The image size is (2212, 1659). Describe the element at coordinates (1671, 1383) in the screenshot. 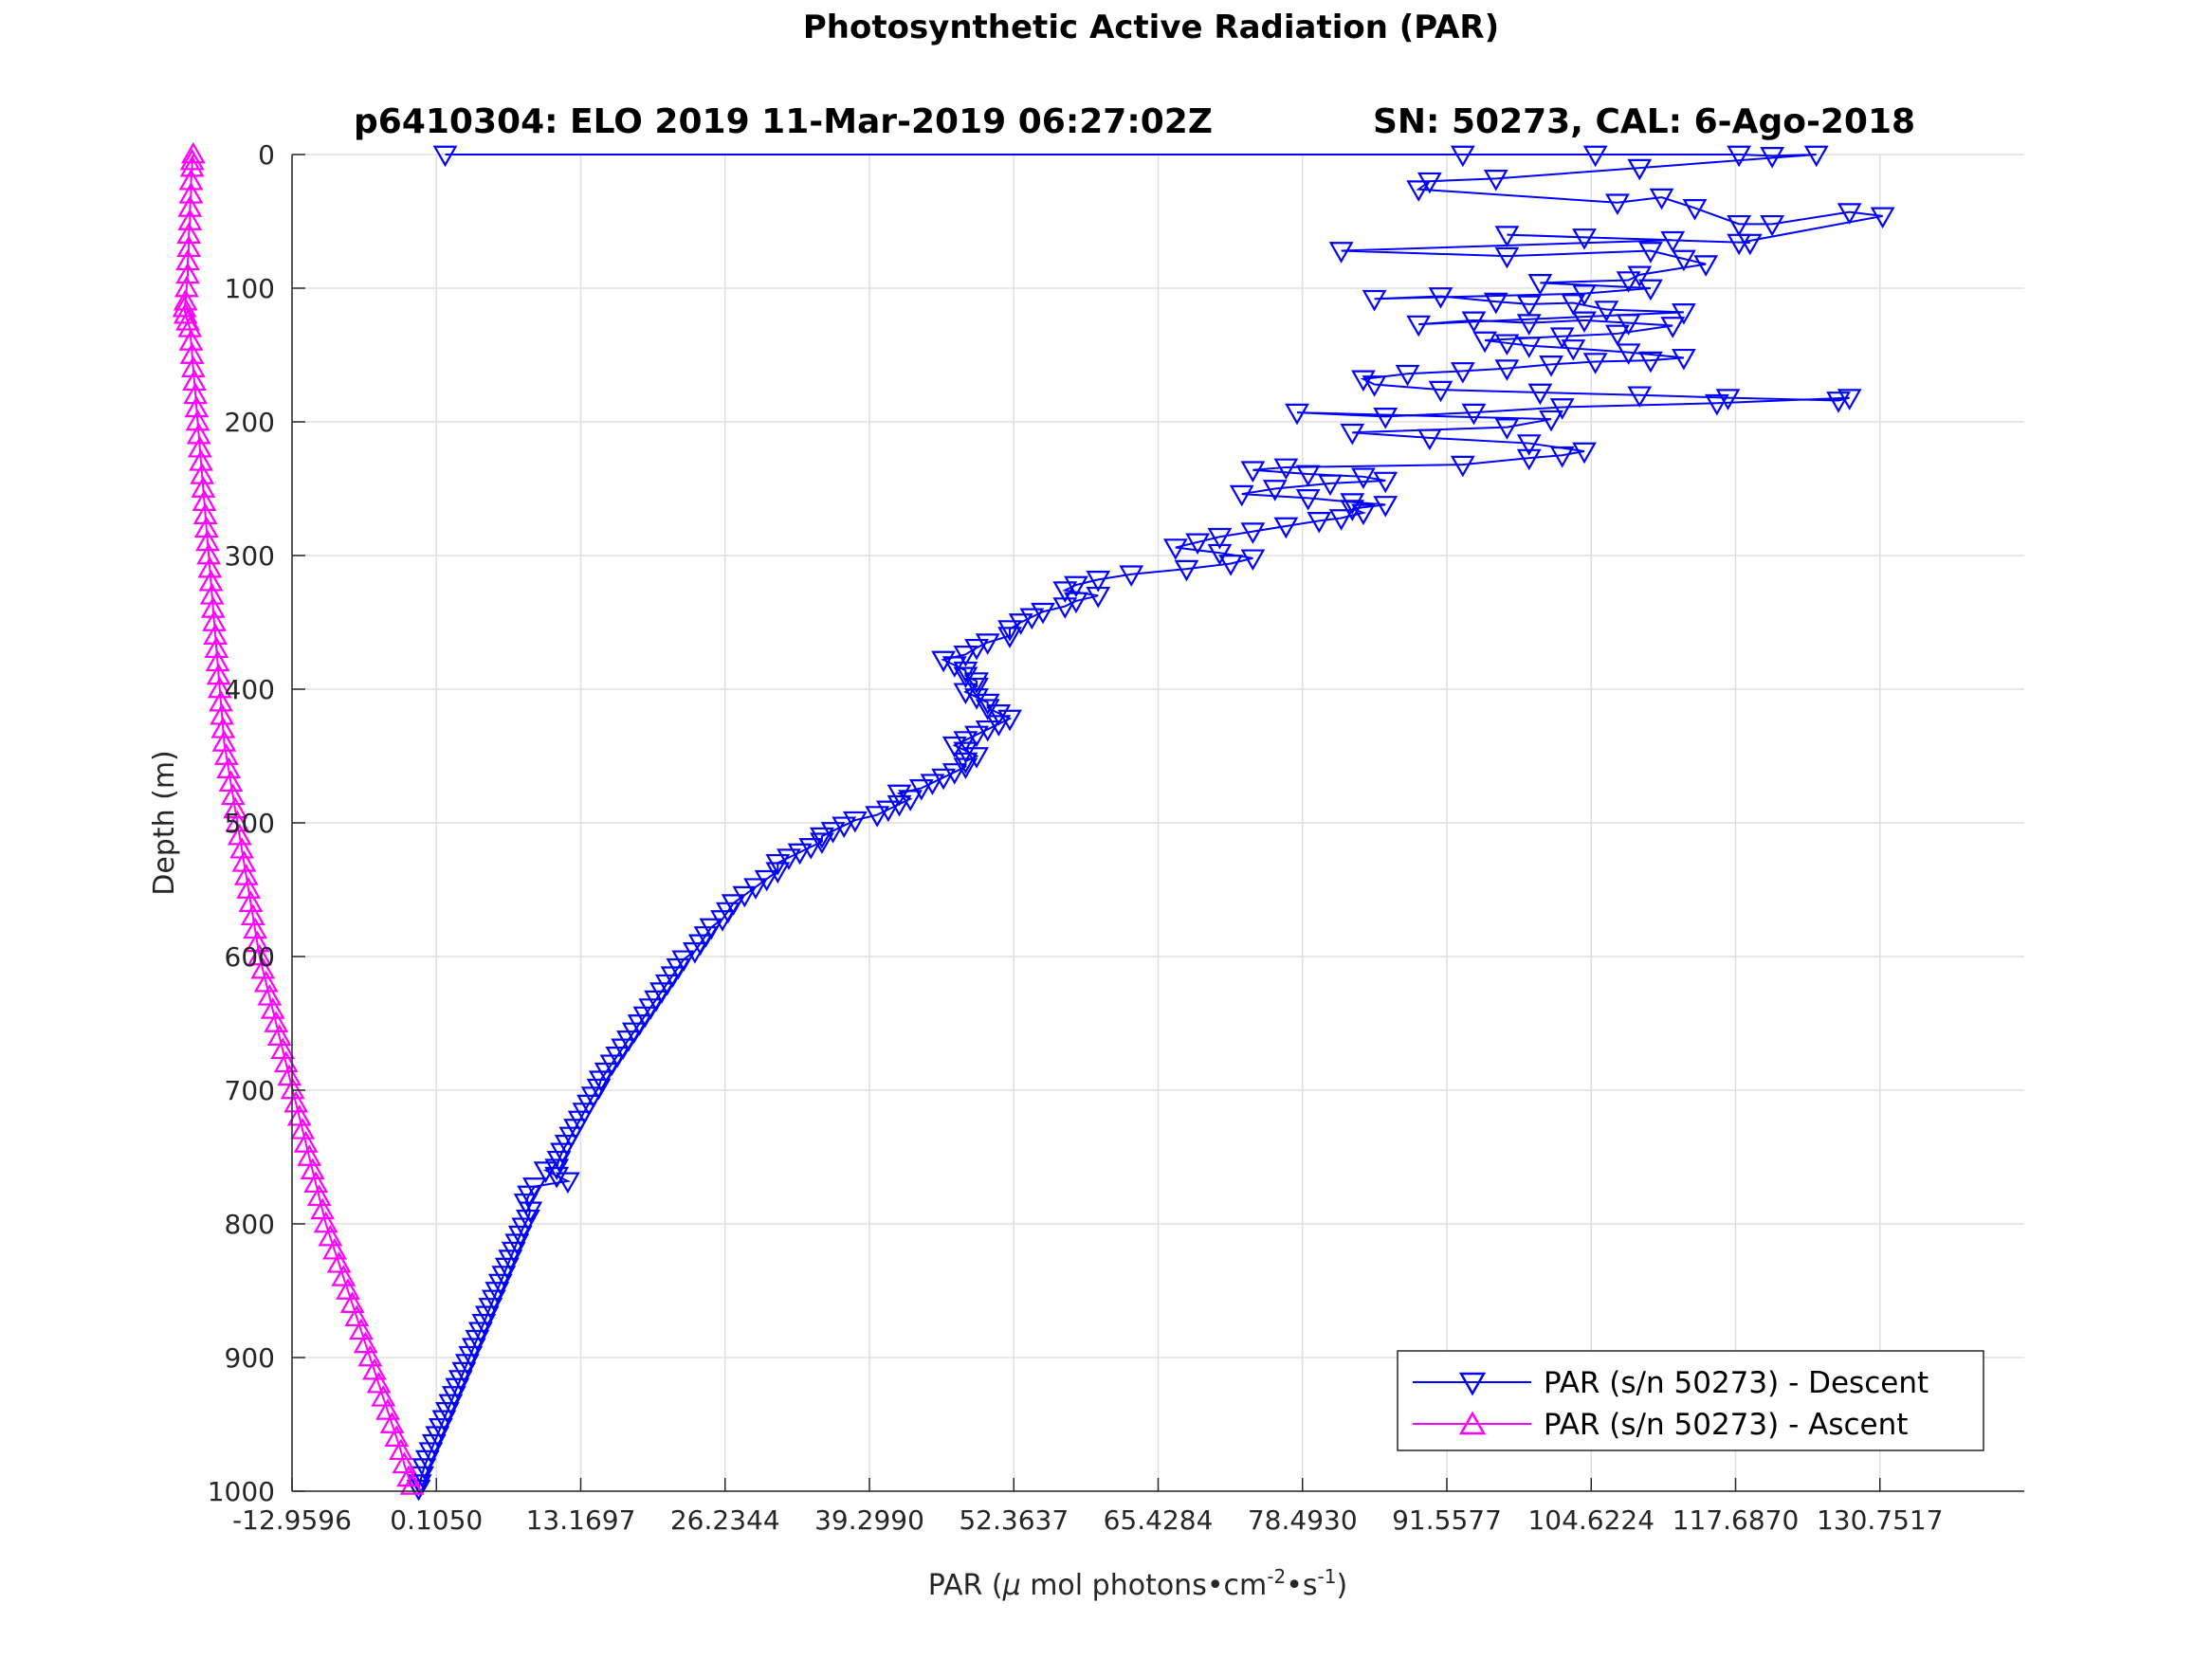

I see `legend-item-descent: PAR (s/n 50273) - Descent` at that location.